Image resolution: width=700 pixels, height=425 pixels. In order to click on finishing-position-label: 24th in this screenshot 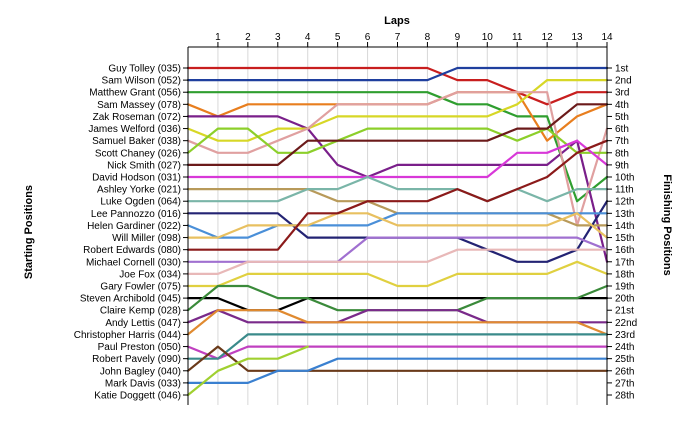, I will do `click(624, 347)`.